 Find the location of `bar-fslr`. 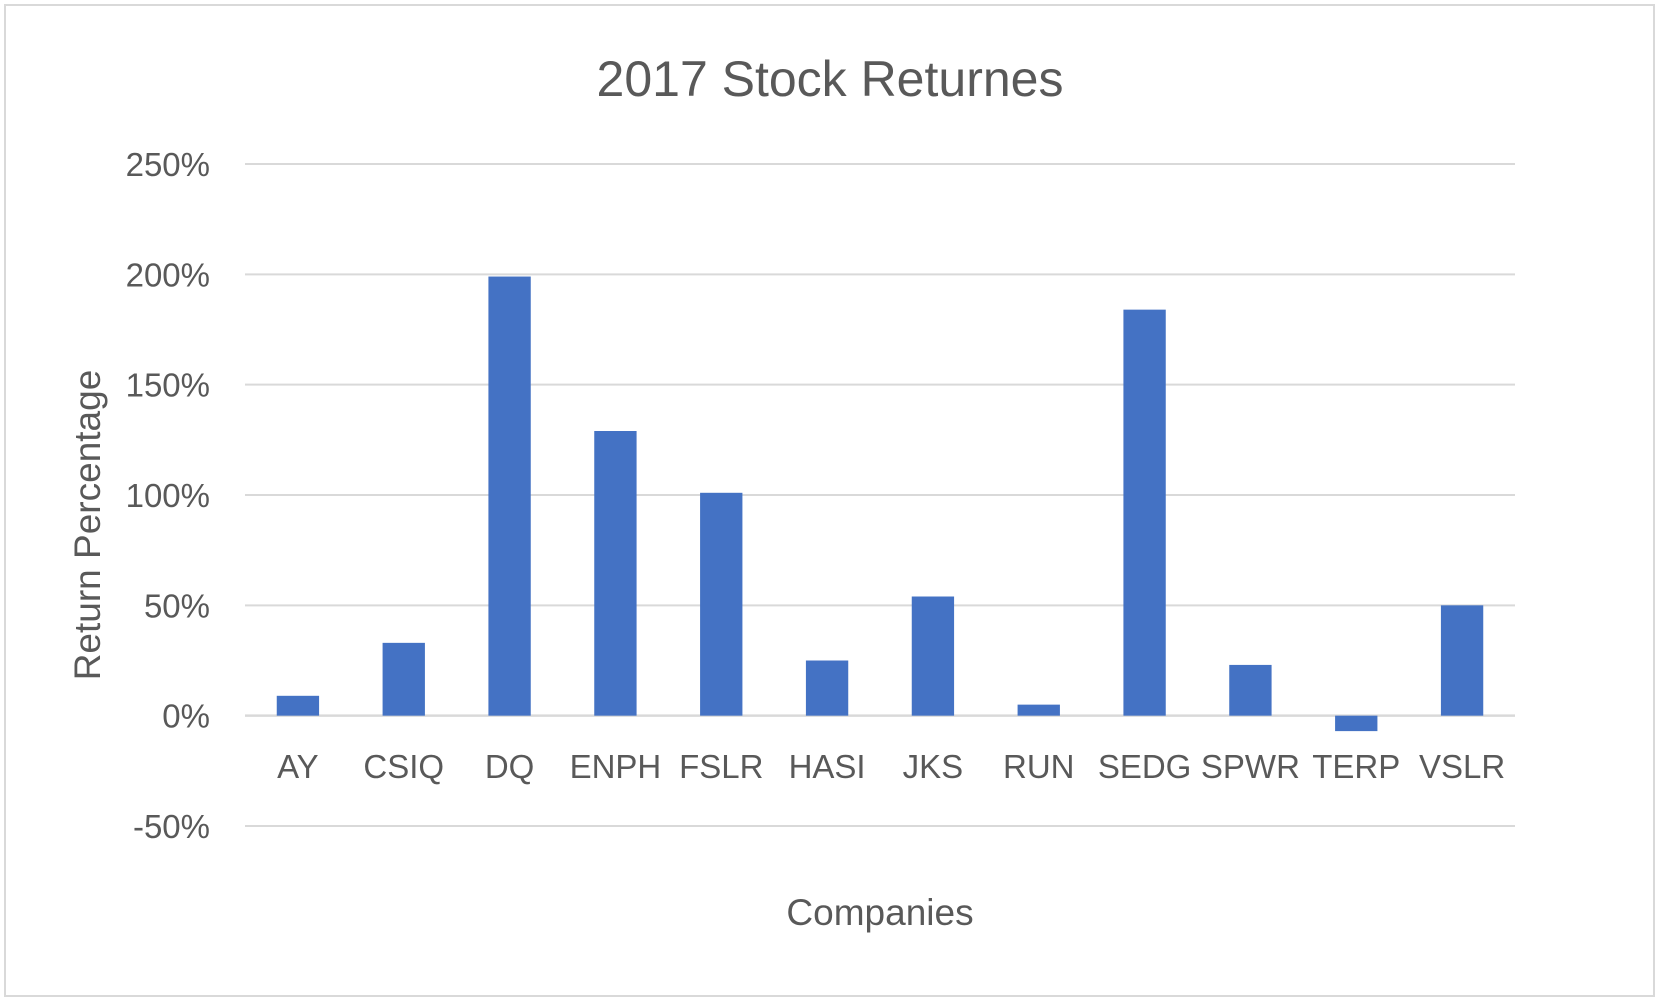

bar-fslr is located at coordinates (721, 604).